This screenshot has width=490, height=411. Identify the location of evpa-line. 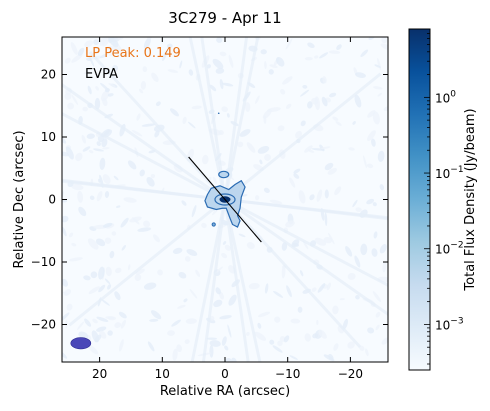
(225, 199).